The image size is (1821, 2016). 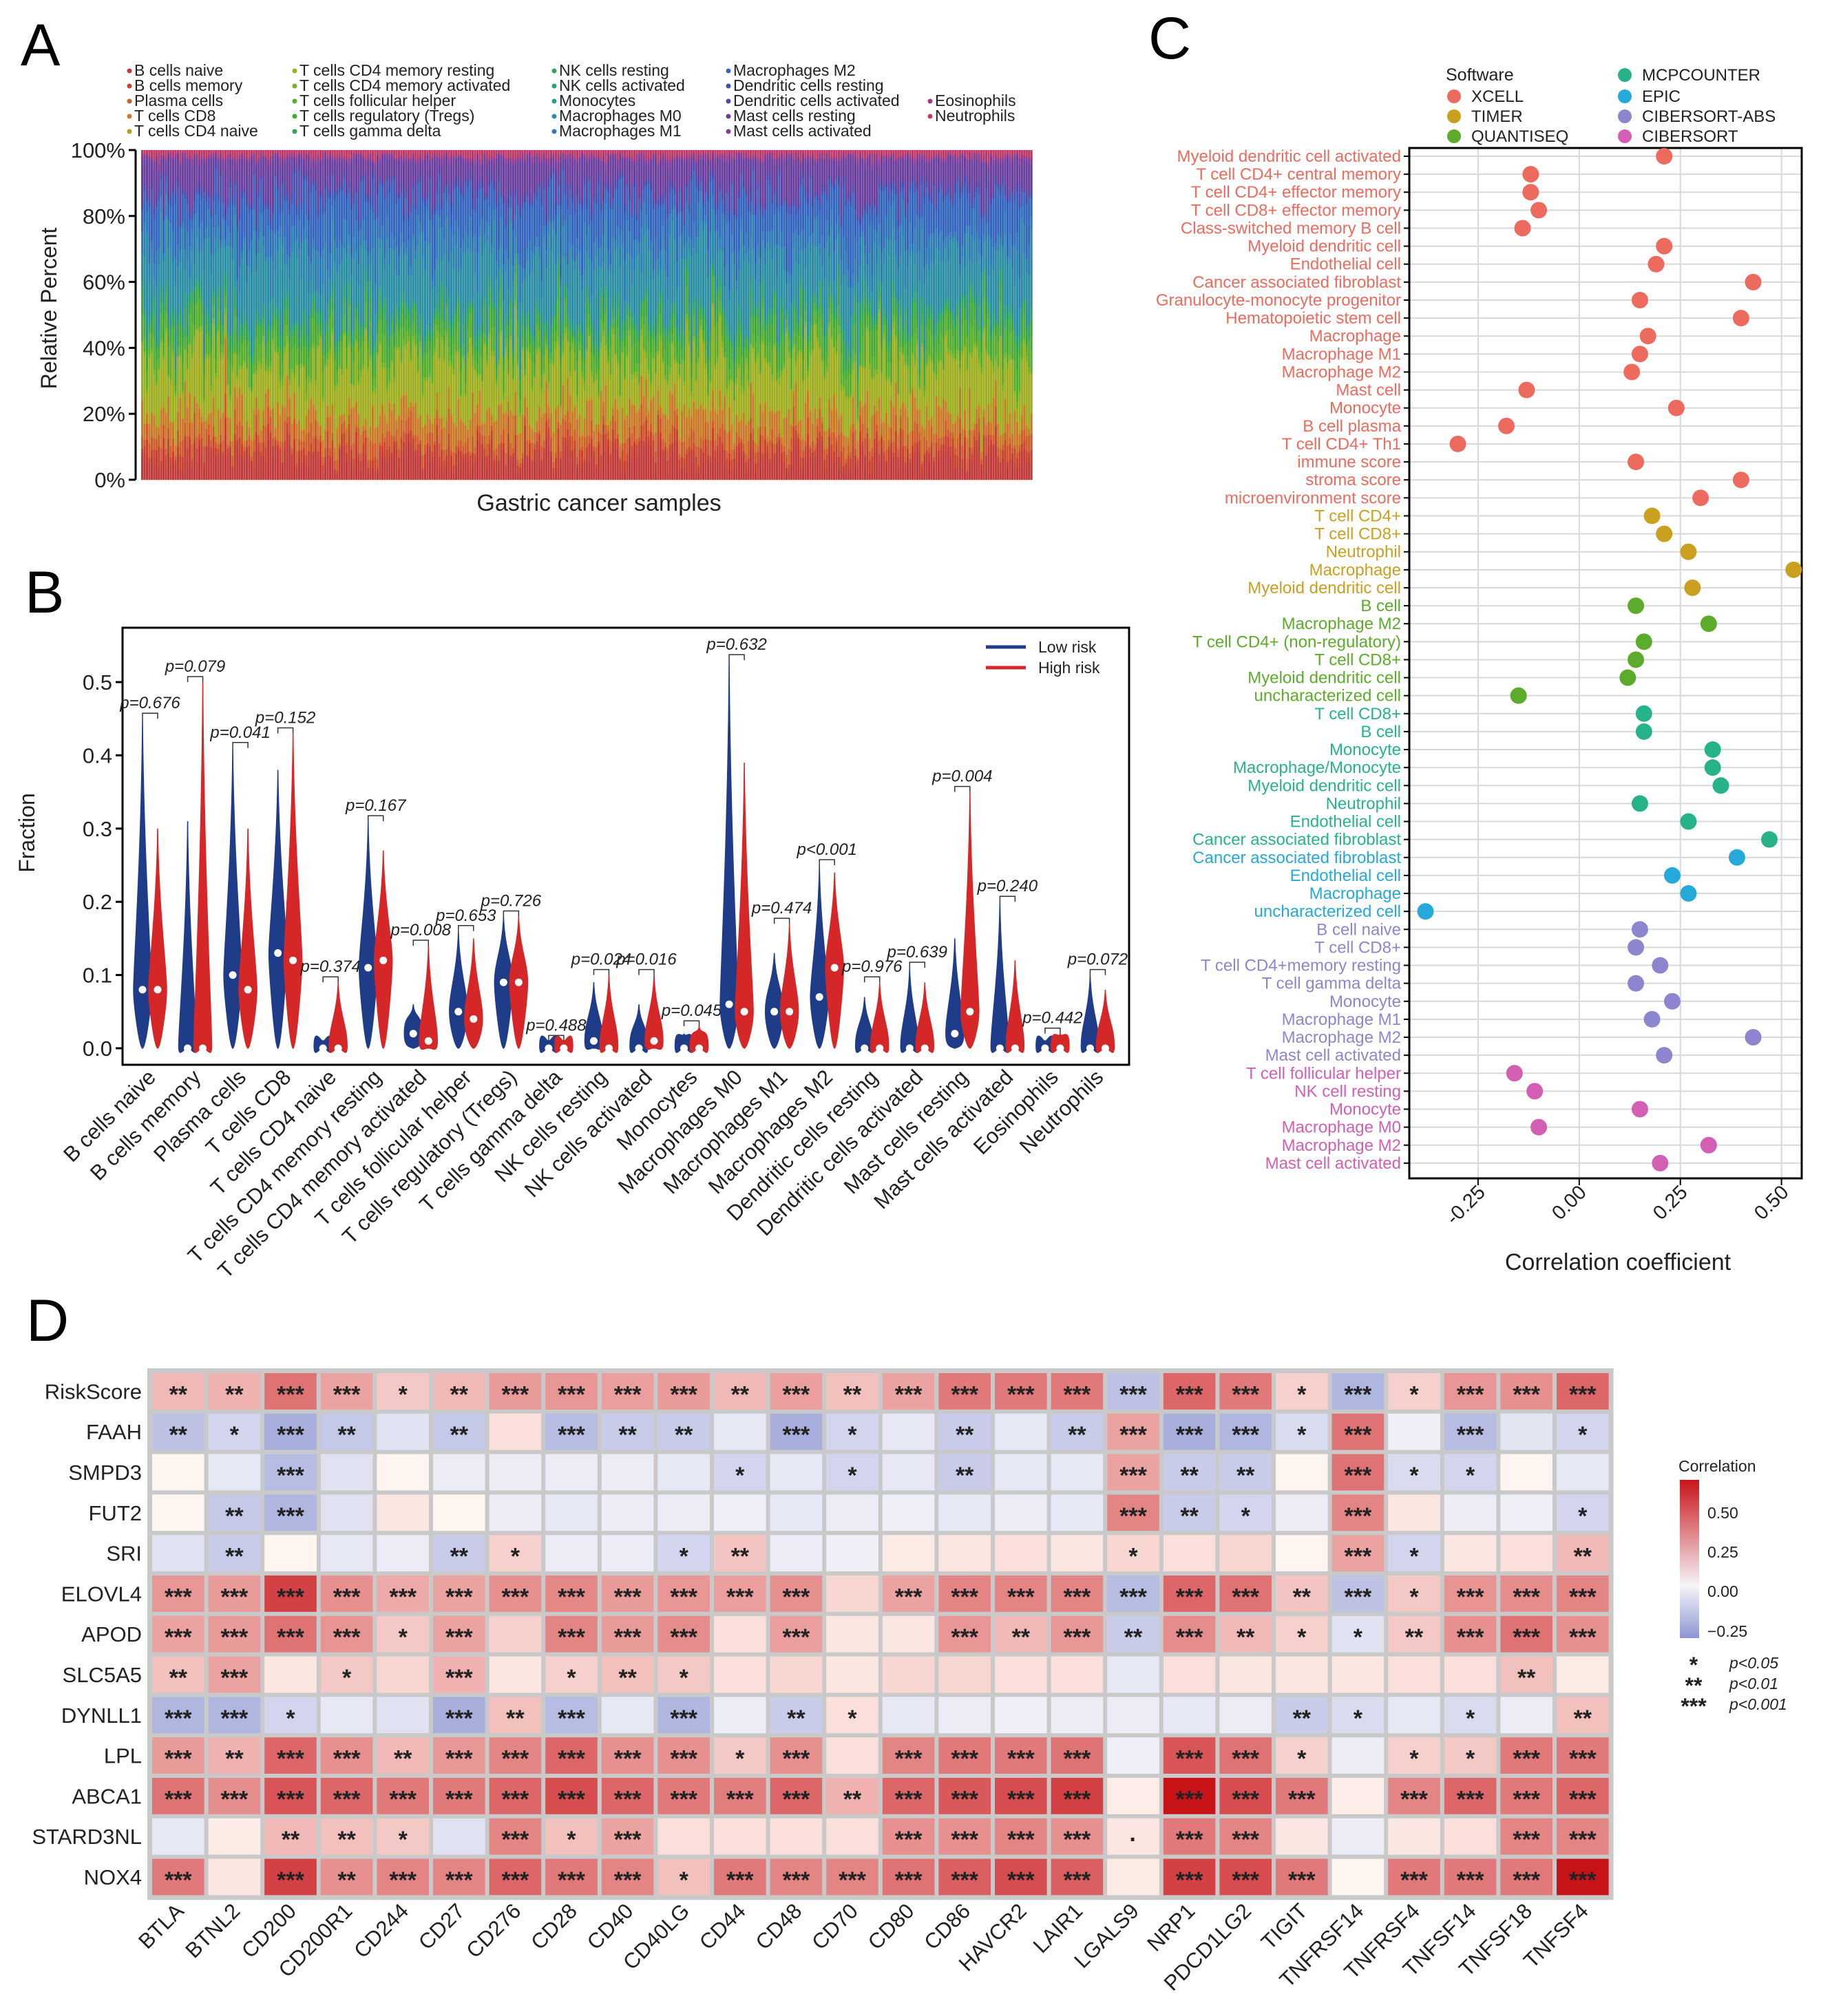 What do you see at coordinates (728, 101) in the screenshot?
I see `legend-swatch-dendritic-cells-activated` at bounding box center [728, 101].